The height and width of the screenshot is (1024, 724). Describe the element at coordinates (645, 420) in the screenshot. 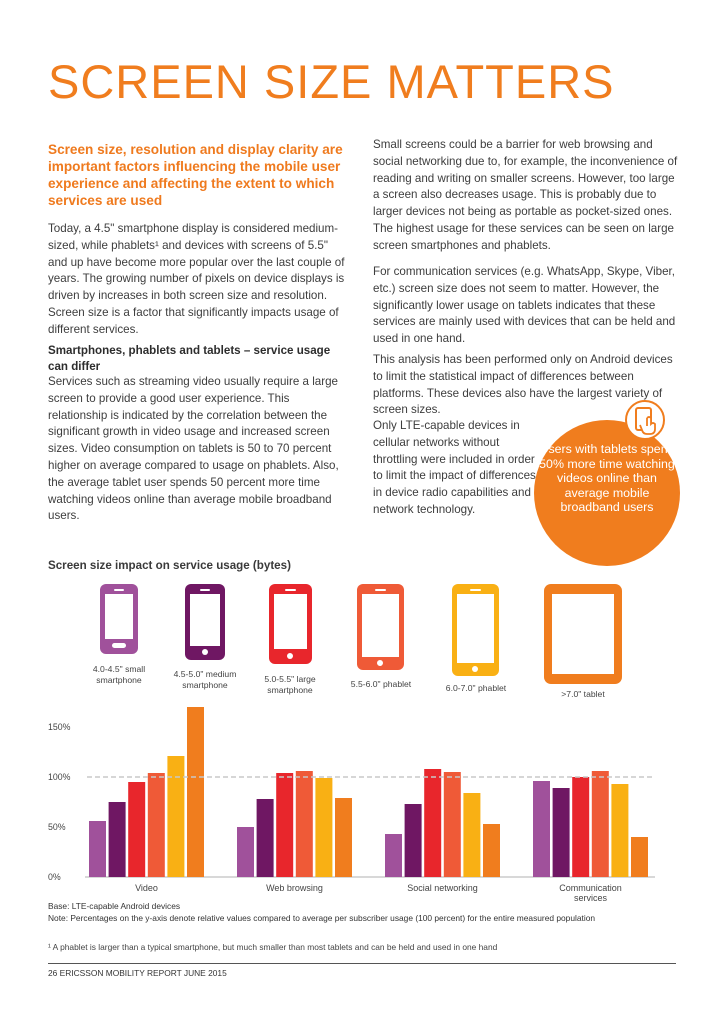

I see `tablet-touch-icon` at that location.